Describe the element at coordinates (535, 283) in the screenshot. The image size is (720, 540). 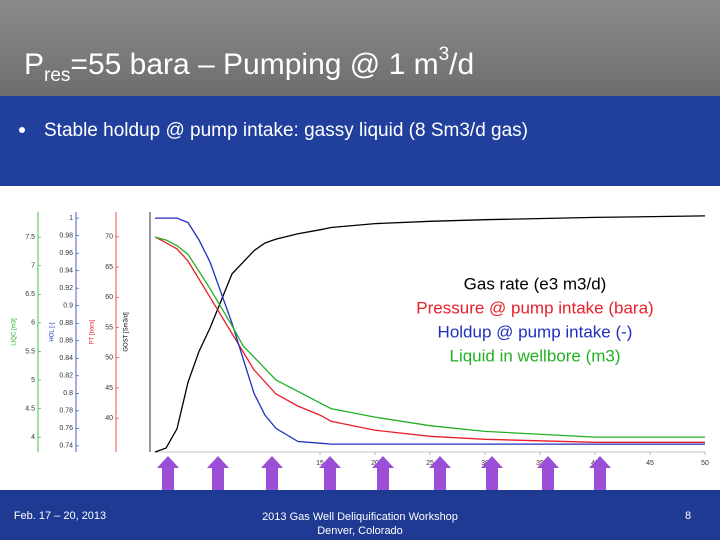
I see `legend-entry: Gas rate (e3 m3/d)` at that location.